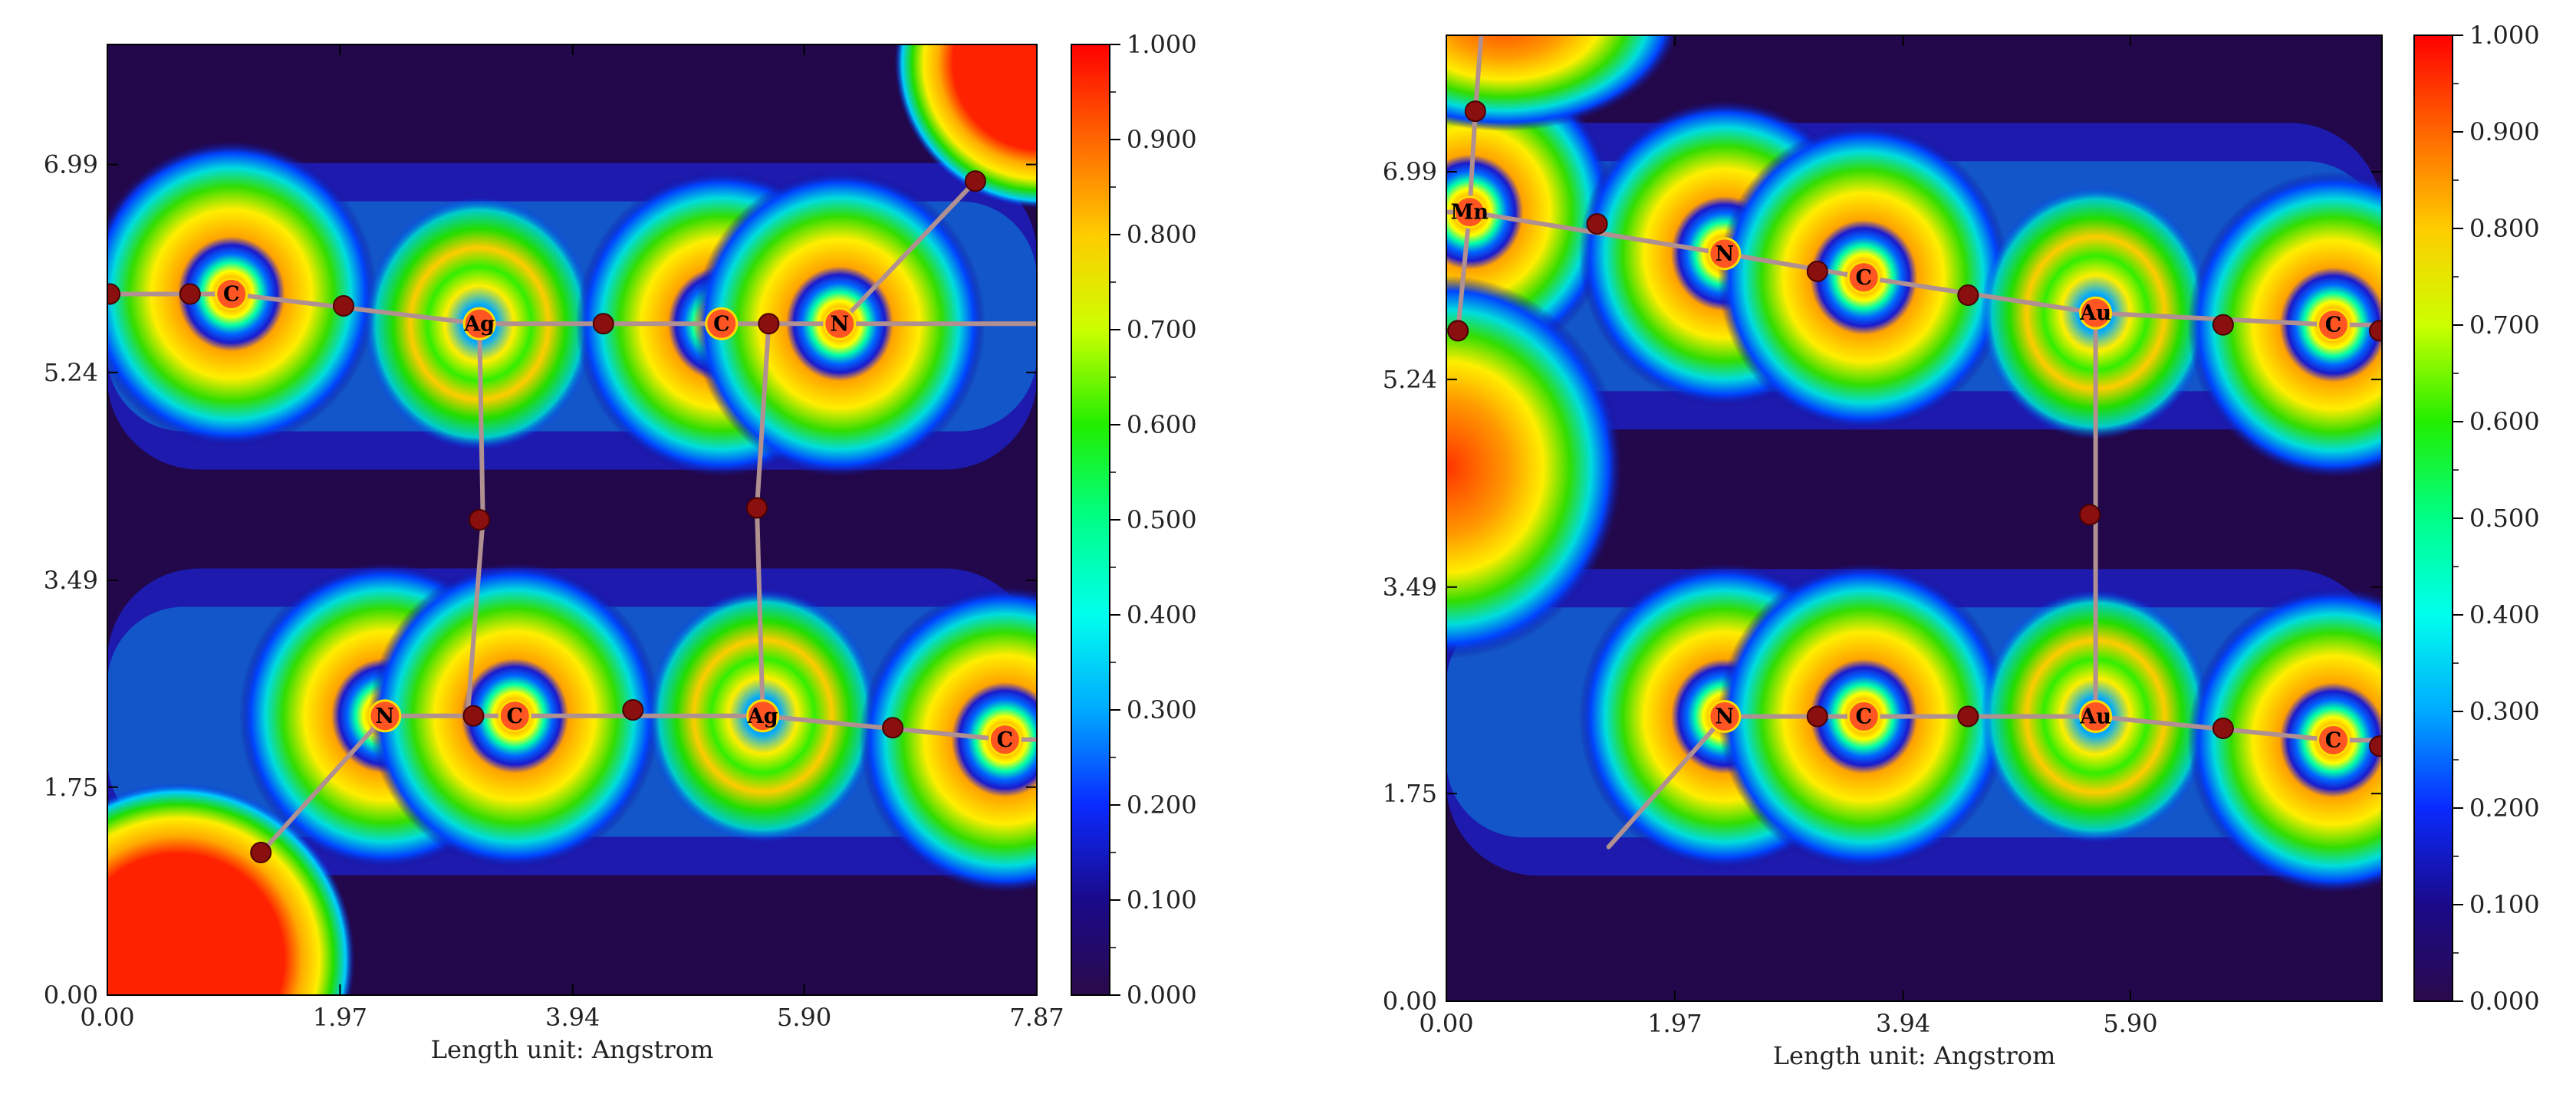 The image size is (2576, 1094). I want to click on bond-path-mn, so click(1470, 184).